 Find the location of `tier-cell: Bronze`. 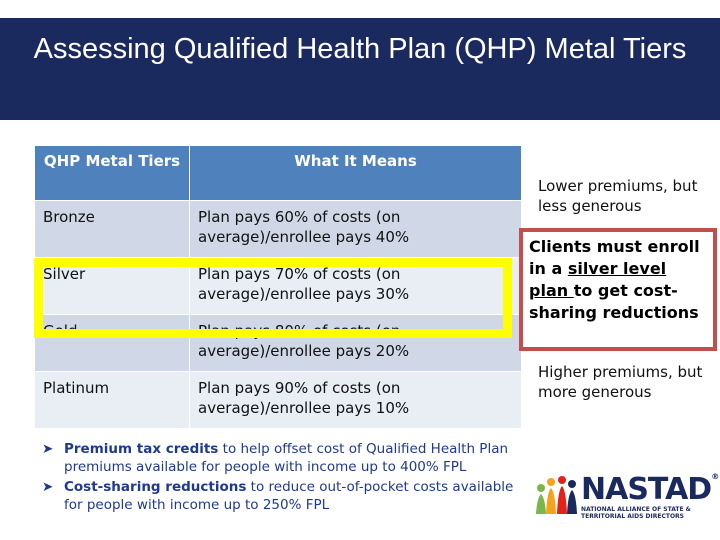

tier-cell: Bronze is located at coordinates (112, 229).